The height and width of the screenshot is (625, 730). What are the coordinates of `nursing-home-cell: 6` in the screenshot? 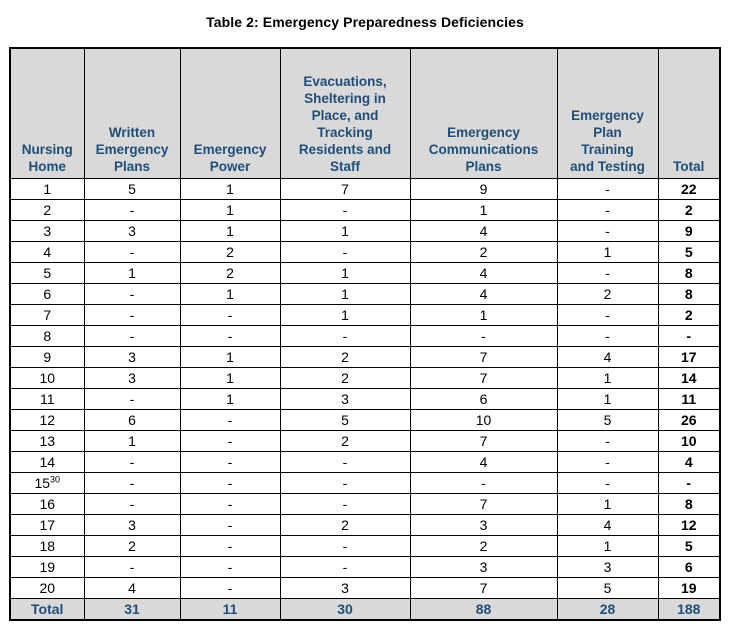 It's located at (47, 294).